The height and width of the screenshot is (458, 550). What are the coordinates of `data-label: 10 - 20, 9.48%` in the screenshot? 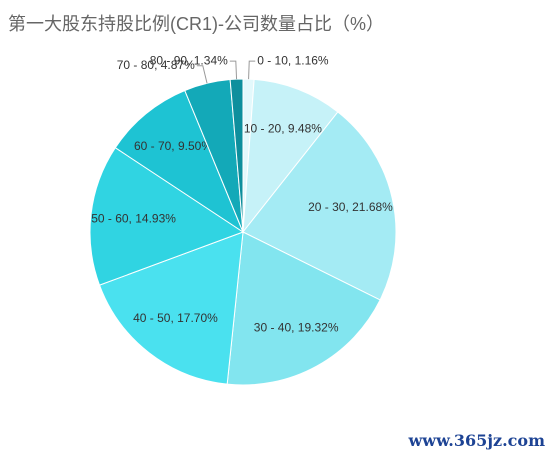 It's located at (283, 128).